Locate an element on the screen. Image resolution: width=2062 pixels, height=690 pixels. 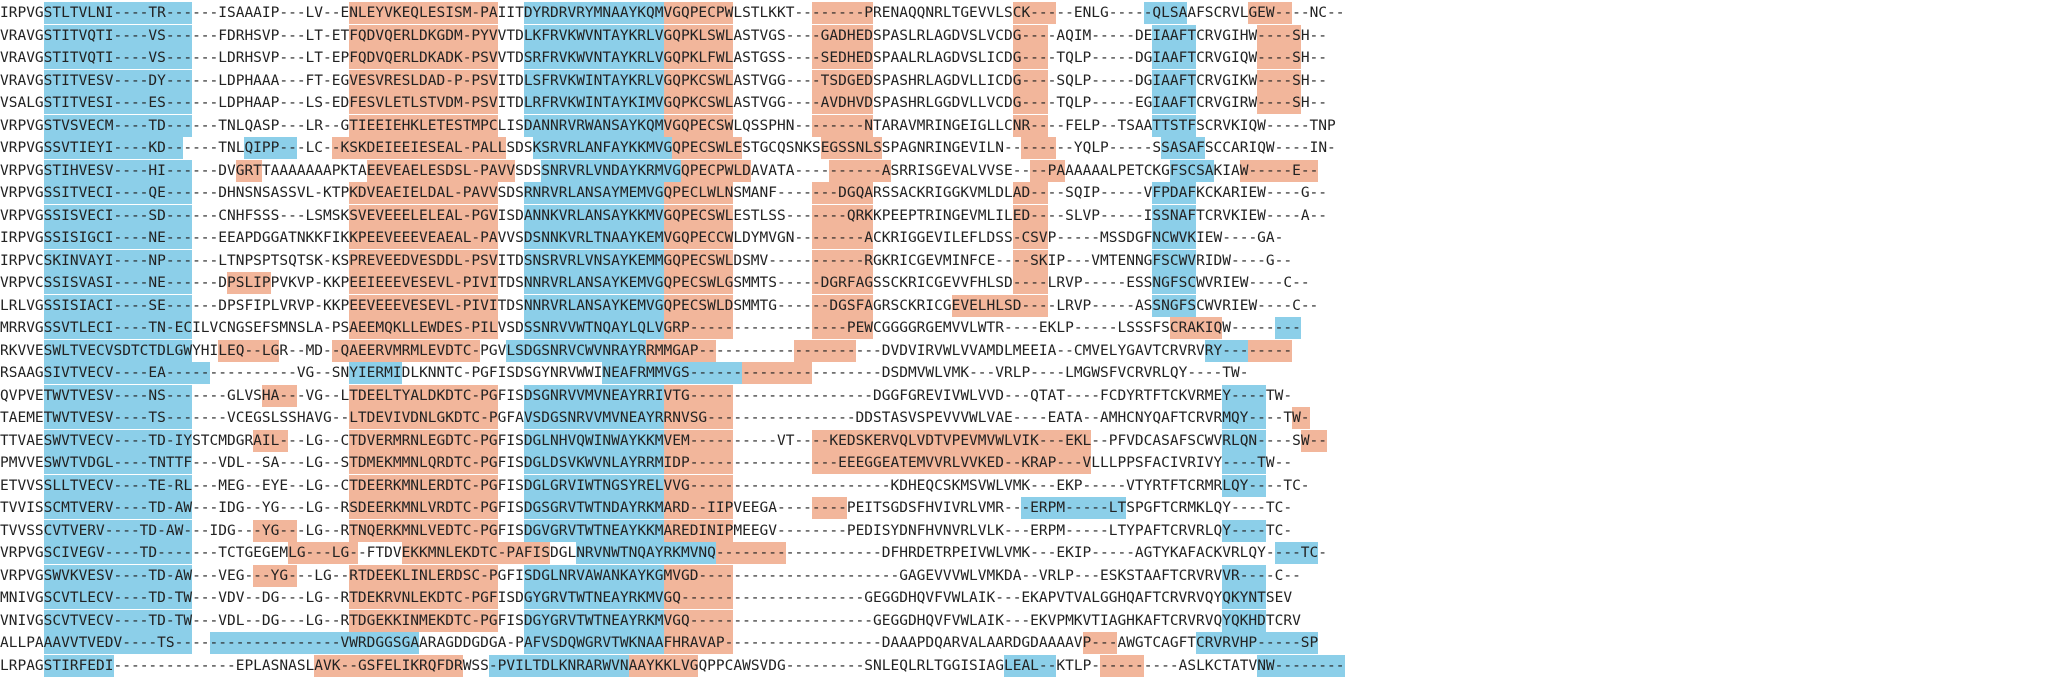
helix-segment: SKINVAYI----NP--- is located at coordinates (118, 260).